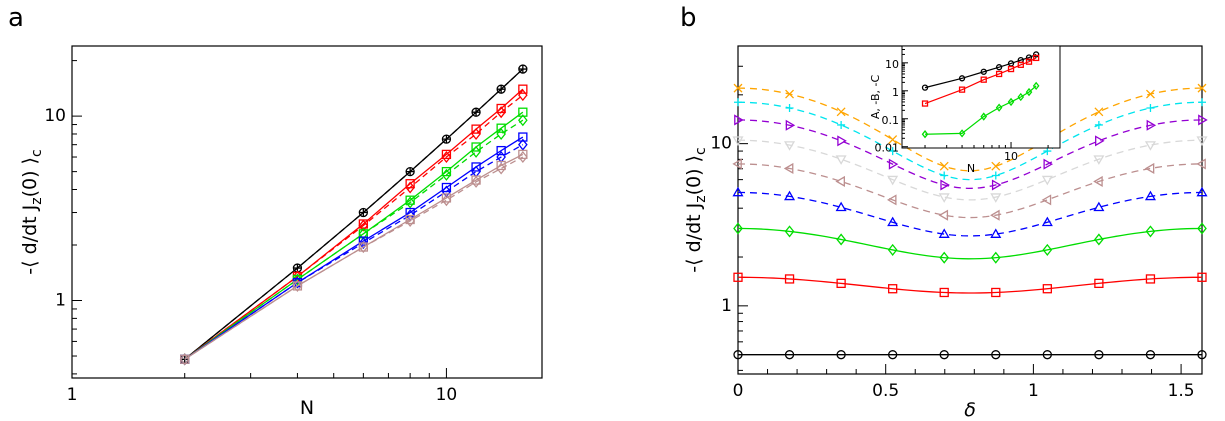  I want to click on inset-y-axis-title: A, -B, -C, so click(875, 97).